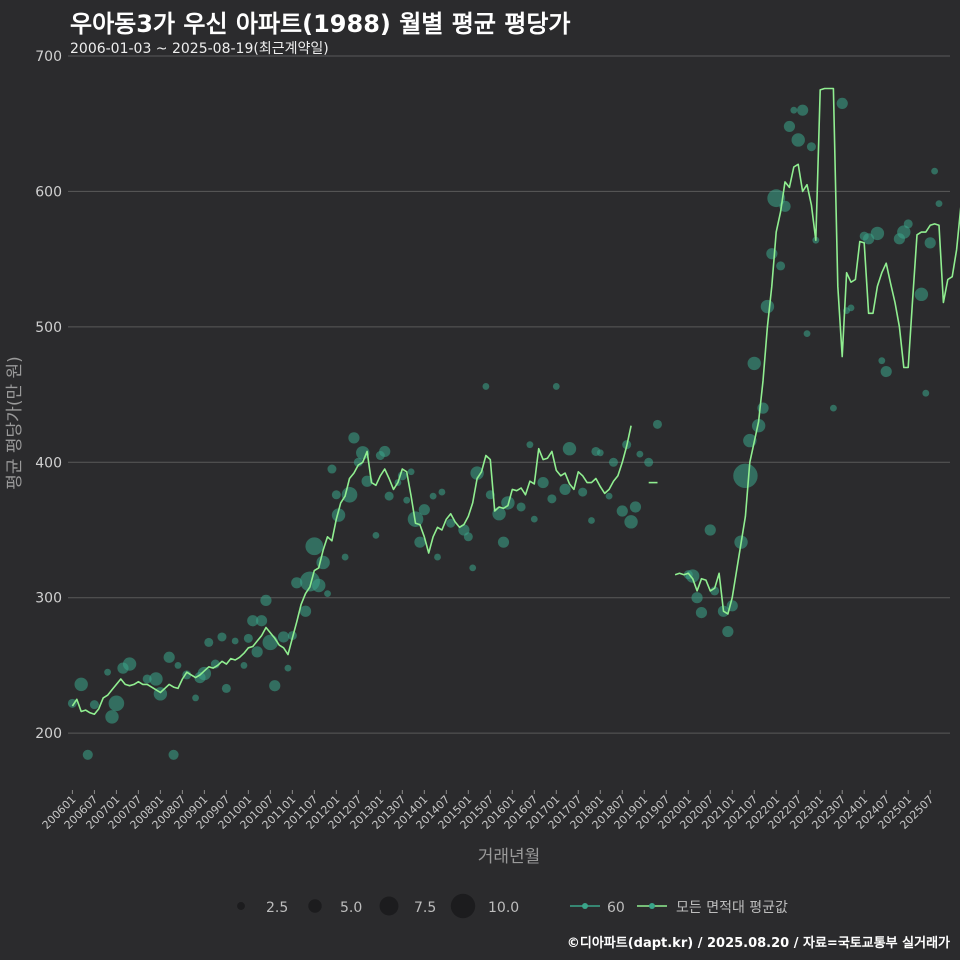  Describe the element at coordinates (509, 857) in the screenshot. I see `x-axis-title: 거래년월` at that location.